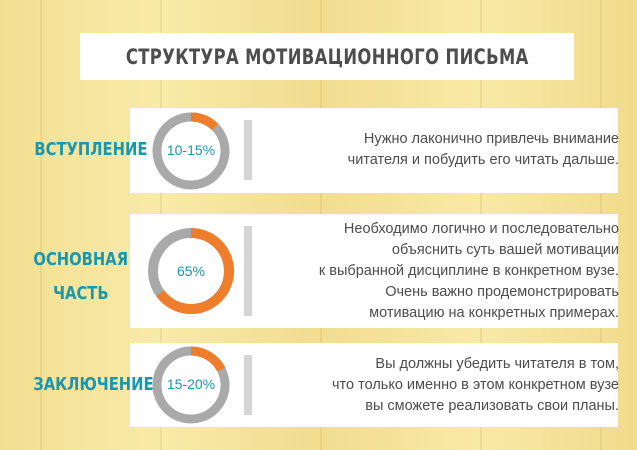  I want to click on ring-fill-main, so click(191, 271).